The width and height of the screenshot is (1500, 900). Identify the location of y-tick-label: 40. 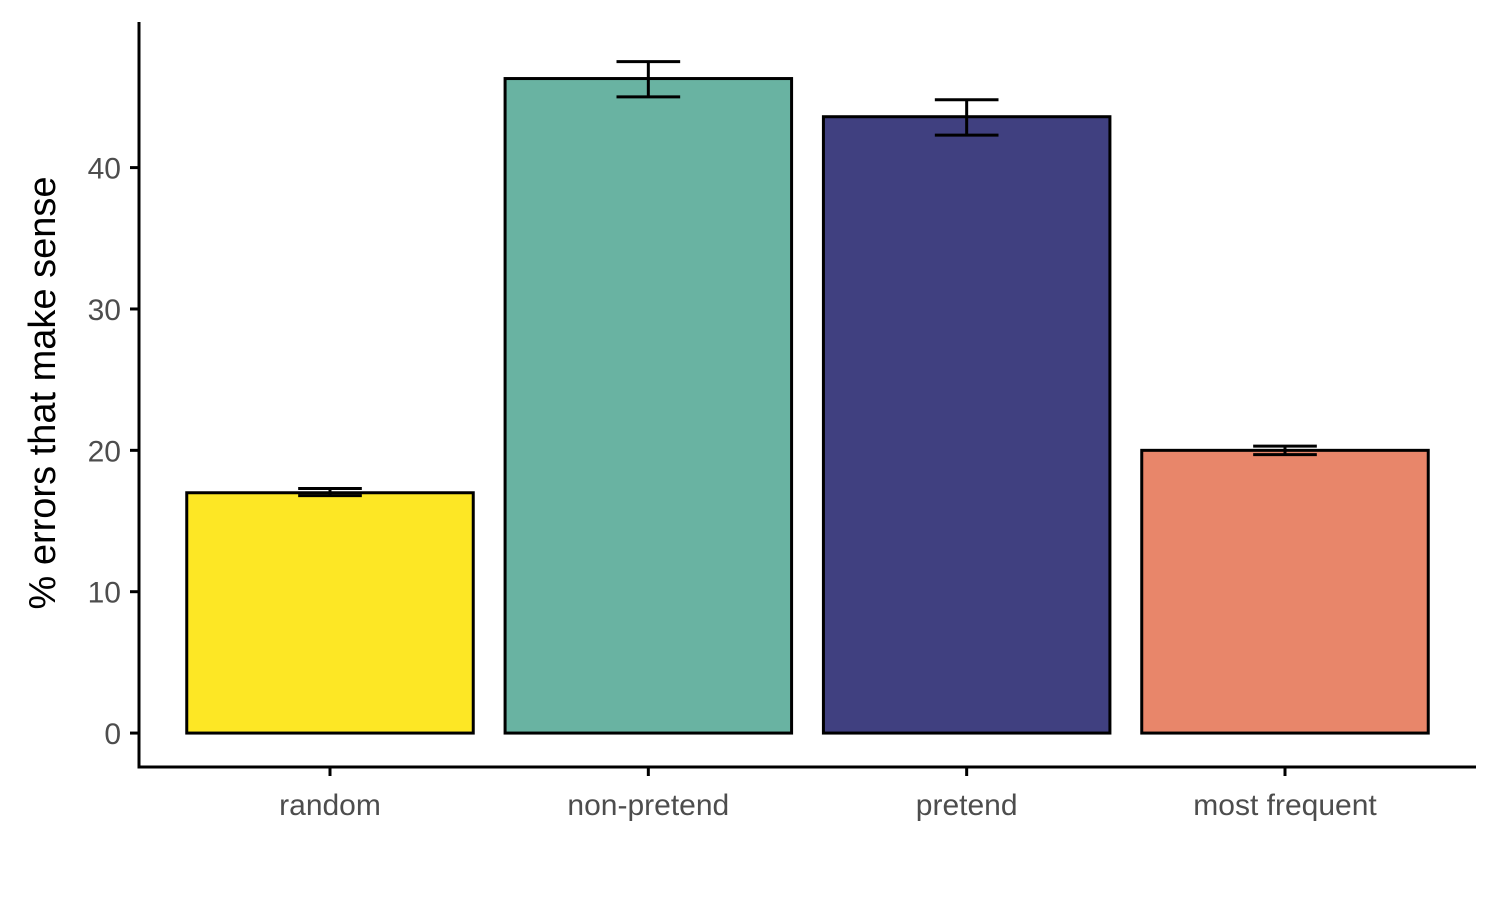
(104, 169).